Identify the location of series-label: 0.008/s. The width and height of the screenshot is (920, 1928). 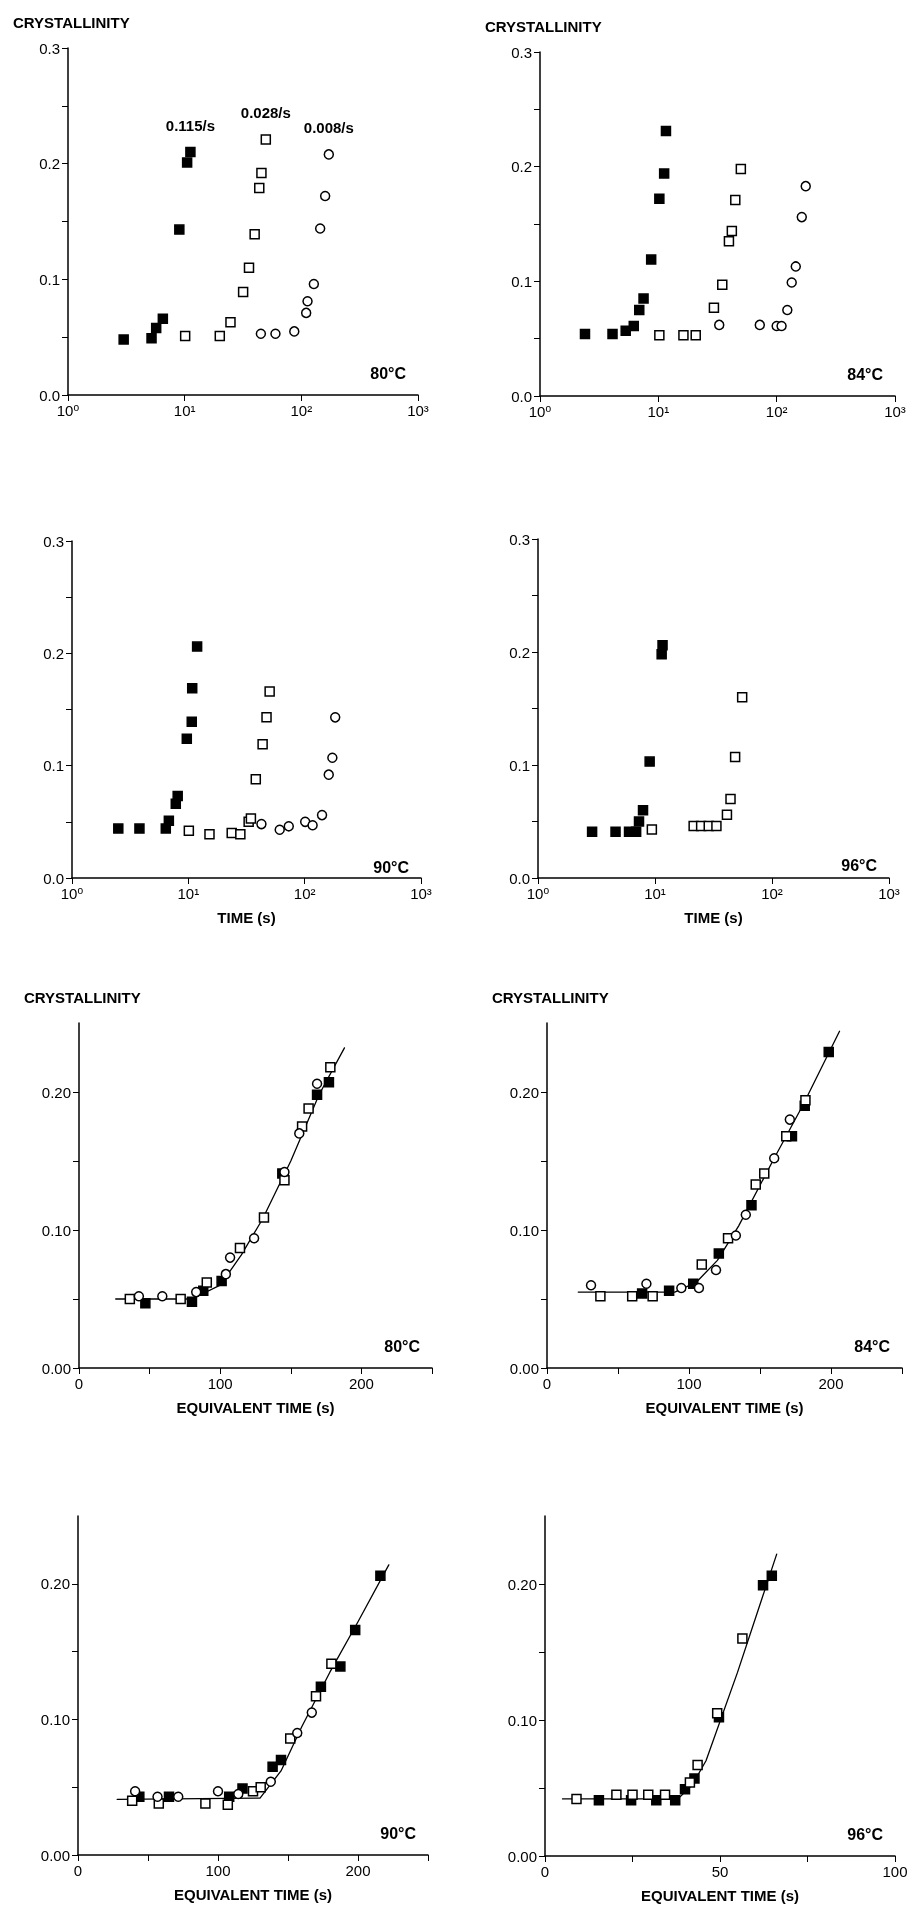
(328, 128).